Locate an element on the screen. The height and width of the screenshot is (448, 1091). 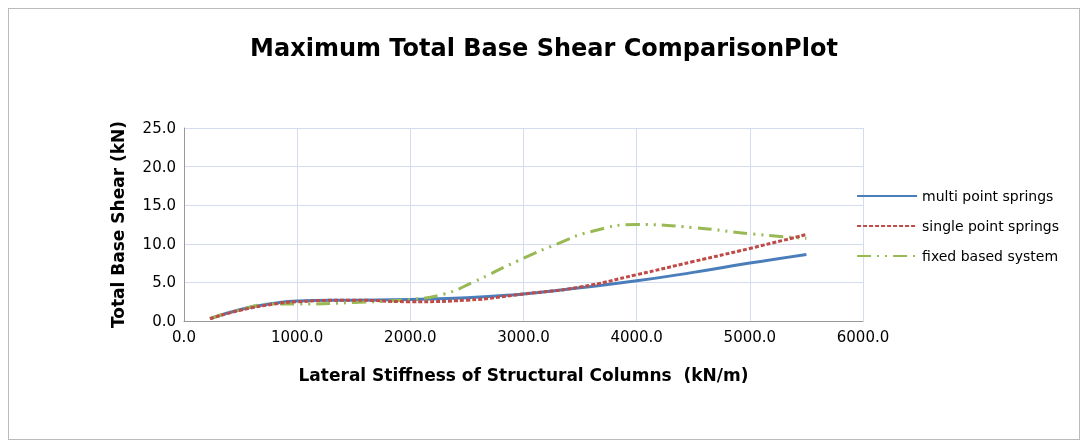
y-tick-label: 15.0 is located at coordinates (159, 205).